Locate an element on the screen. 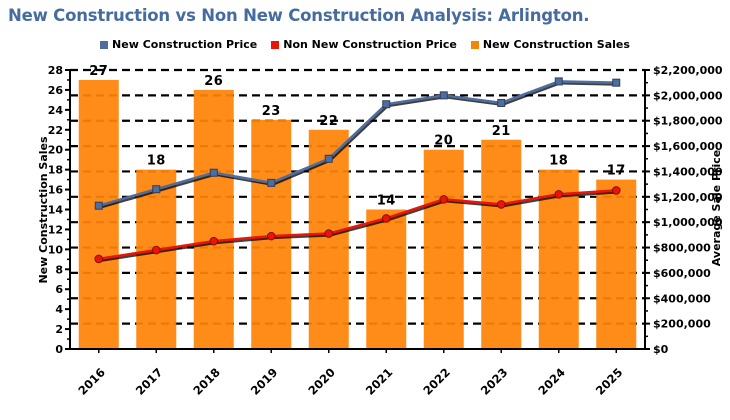 The height and width of the screenshot is (420, 730). x-tick-label: 2025 is located at coordinates (609, 381).